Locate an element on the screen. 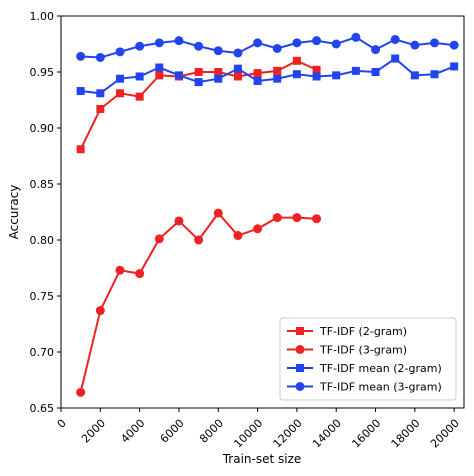 Image resolution: width=474 pixels, height=476 pixels. legend-box is located at coordinates (368, 359).